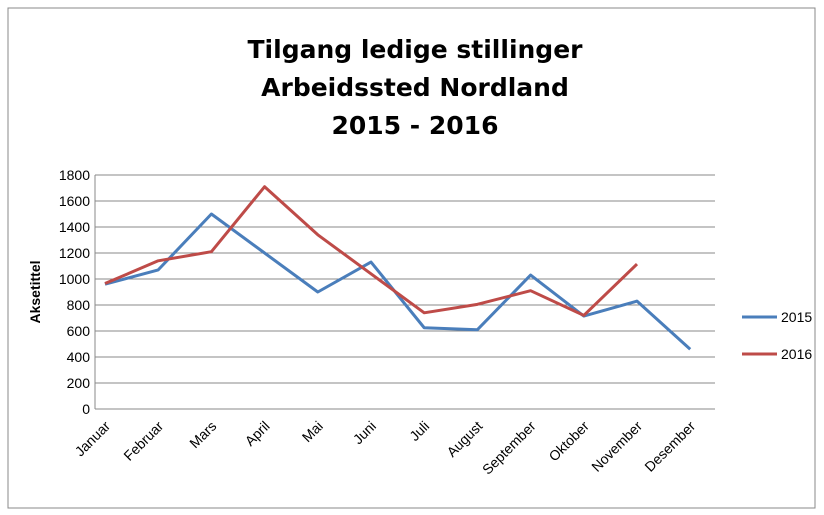 The height and width of the screenshot is (515, 824). I want to click on y-tick-label: 1400, so click(74, 227).